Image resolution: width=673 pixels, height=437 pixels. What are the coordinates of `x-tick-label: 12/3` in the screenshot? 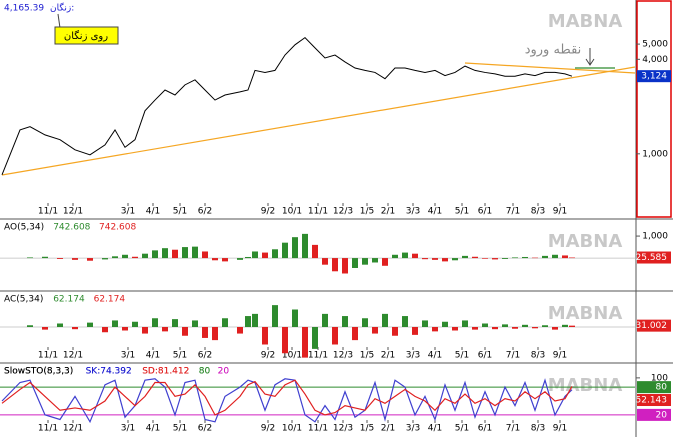 It's located at (343, 356).